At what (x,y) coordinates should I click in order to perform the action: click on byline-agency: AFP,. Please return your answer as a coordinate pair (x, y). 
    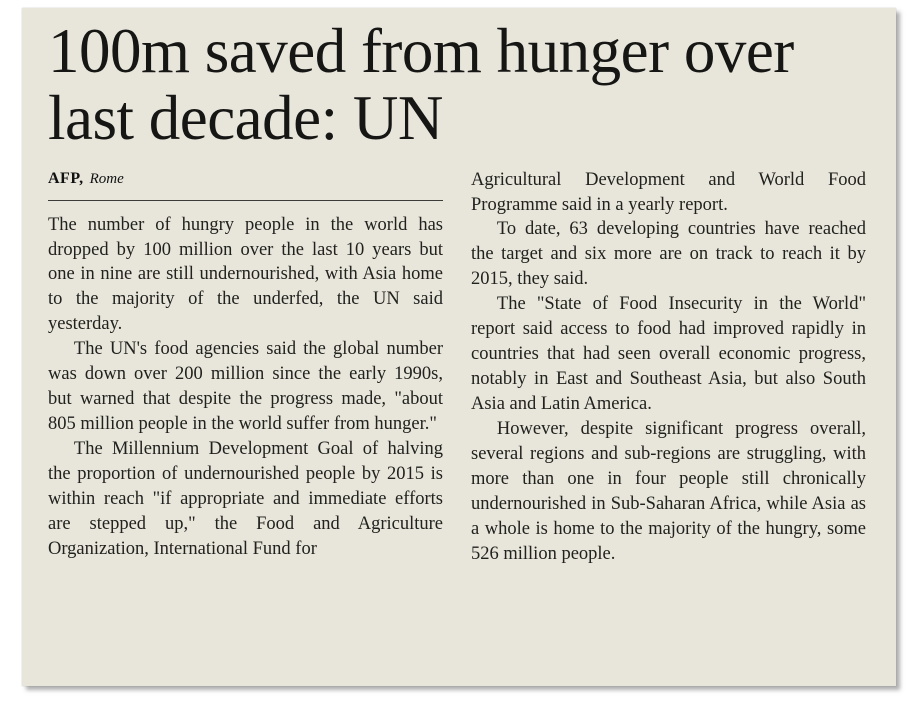
    Looking at the image, I should click on (66, 178).